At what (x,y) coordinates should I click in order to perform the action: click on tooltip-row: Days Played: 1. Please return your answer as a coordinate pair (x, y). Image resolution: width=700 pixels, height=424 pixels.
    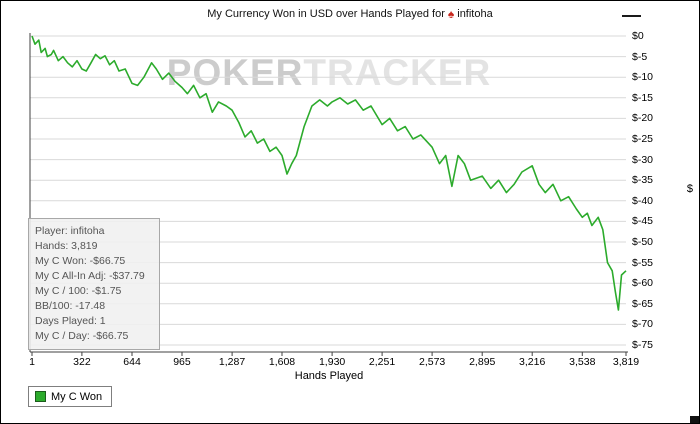
    Looking at the image, I should click on (70, 321).